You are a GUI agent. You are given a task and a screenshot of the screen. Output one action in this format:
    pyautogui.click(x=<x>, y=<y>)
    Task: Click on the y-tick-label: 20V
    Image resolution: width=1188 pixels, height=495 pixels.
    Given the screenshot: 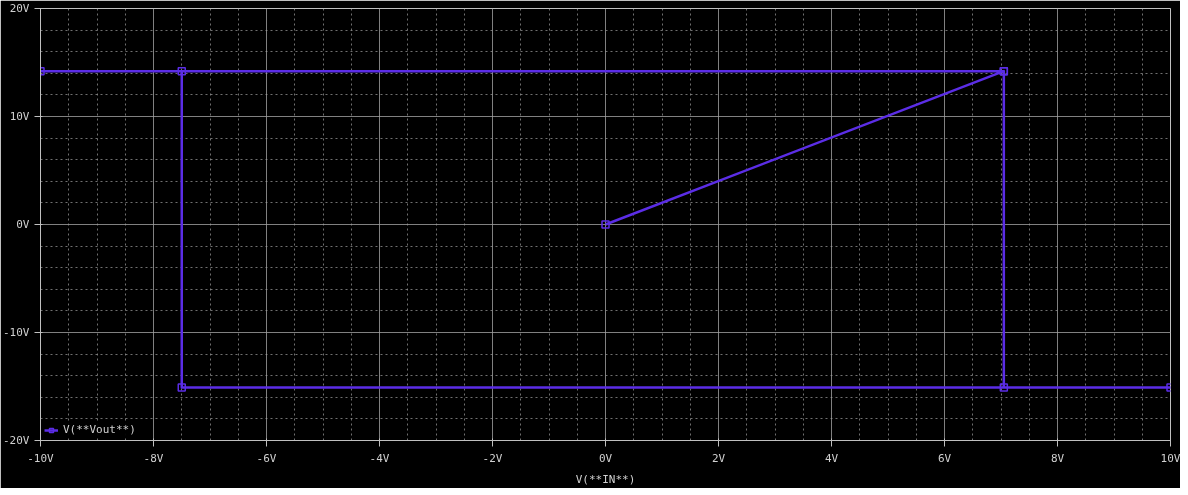 What is the action you would take?
    pyautogui.click(x=19, y=8)
    